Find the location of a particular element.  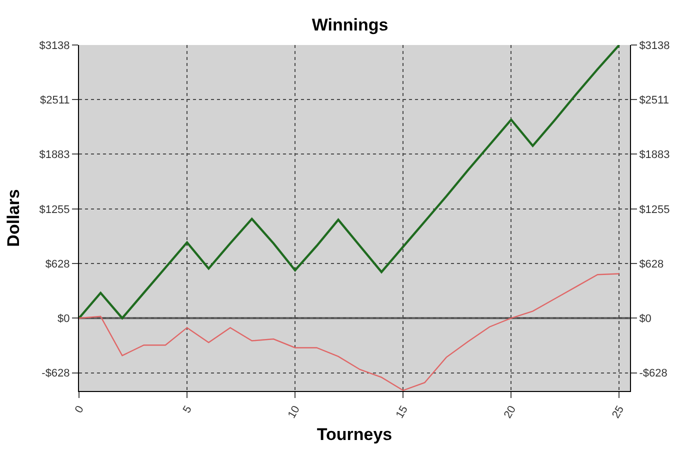

x-tick-label: 20 is located at coordinates (510, 412).